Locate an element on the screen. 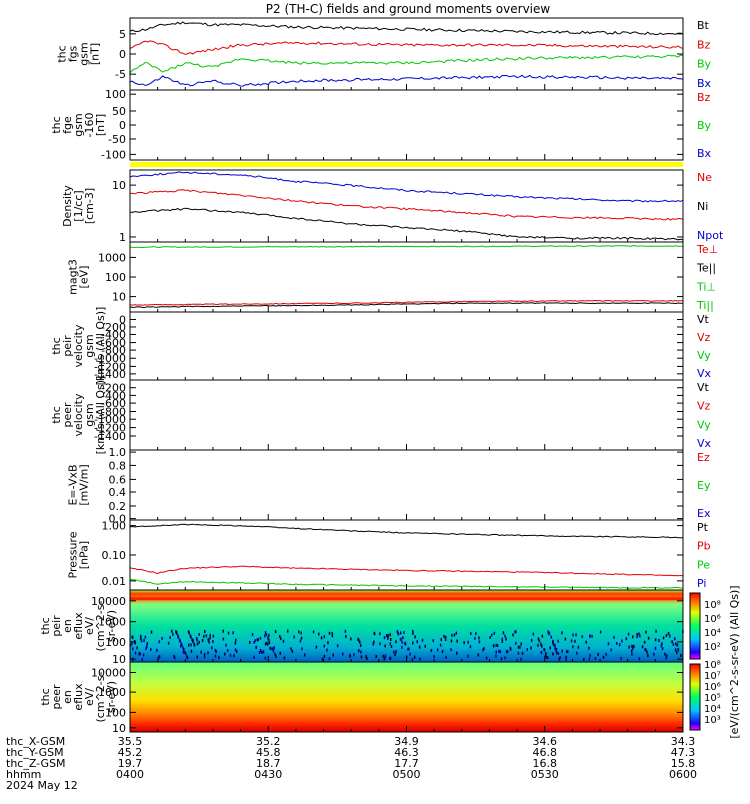 The width and height of the screenshot is (750, 804). x-axis-value: 17.7 is located at coordinates (406, 763).